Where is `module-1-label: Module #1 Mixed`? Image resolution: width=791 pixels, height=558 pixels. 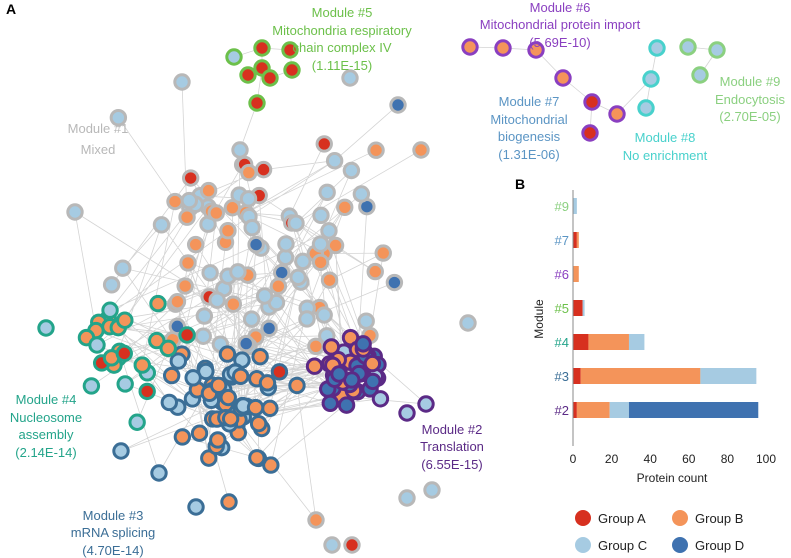
module-1-label: Module #1 Mixed is located at coordinates (98, 139).